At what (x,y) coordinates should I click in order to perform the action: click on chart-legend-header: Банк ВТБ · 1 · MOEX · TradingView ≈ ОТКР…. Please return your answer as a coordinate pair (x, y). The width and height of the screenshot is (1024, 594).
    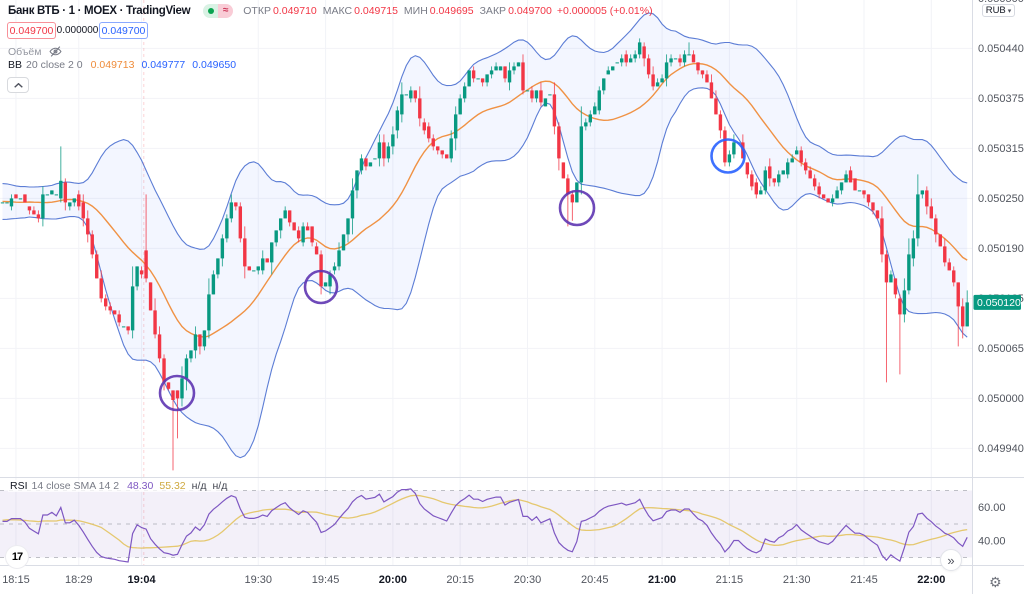
    Looking at the image, I should click on (330, 11).